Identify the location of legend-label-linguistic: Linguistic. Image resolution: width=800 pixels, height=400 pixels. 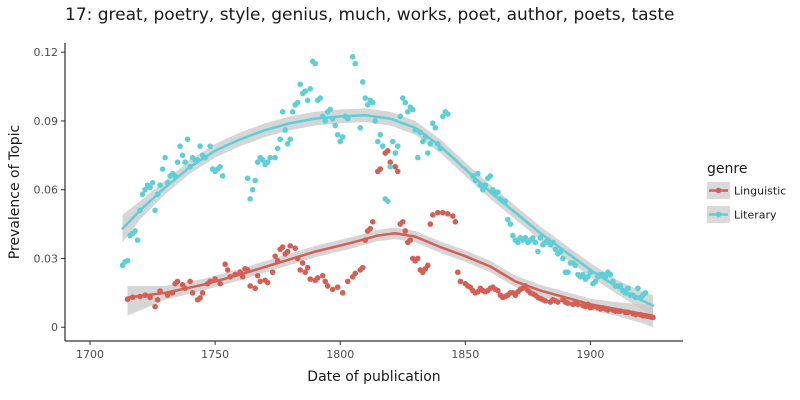
(760, 191).